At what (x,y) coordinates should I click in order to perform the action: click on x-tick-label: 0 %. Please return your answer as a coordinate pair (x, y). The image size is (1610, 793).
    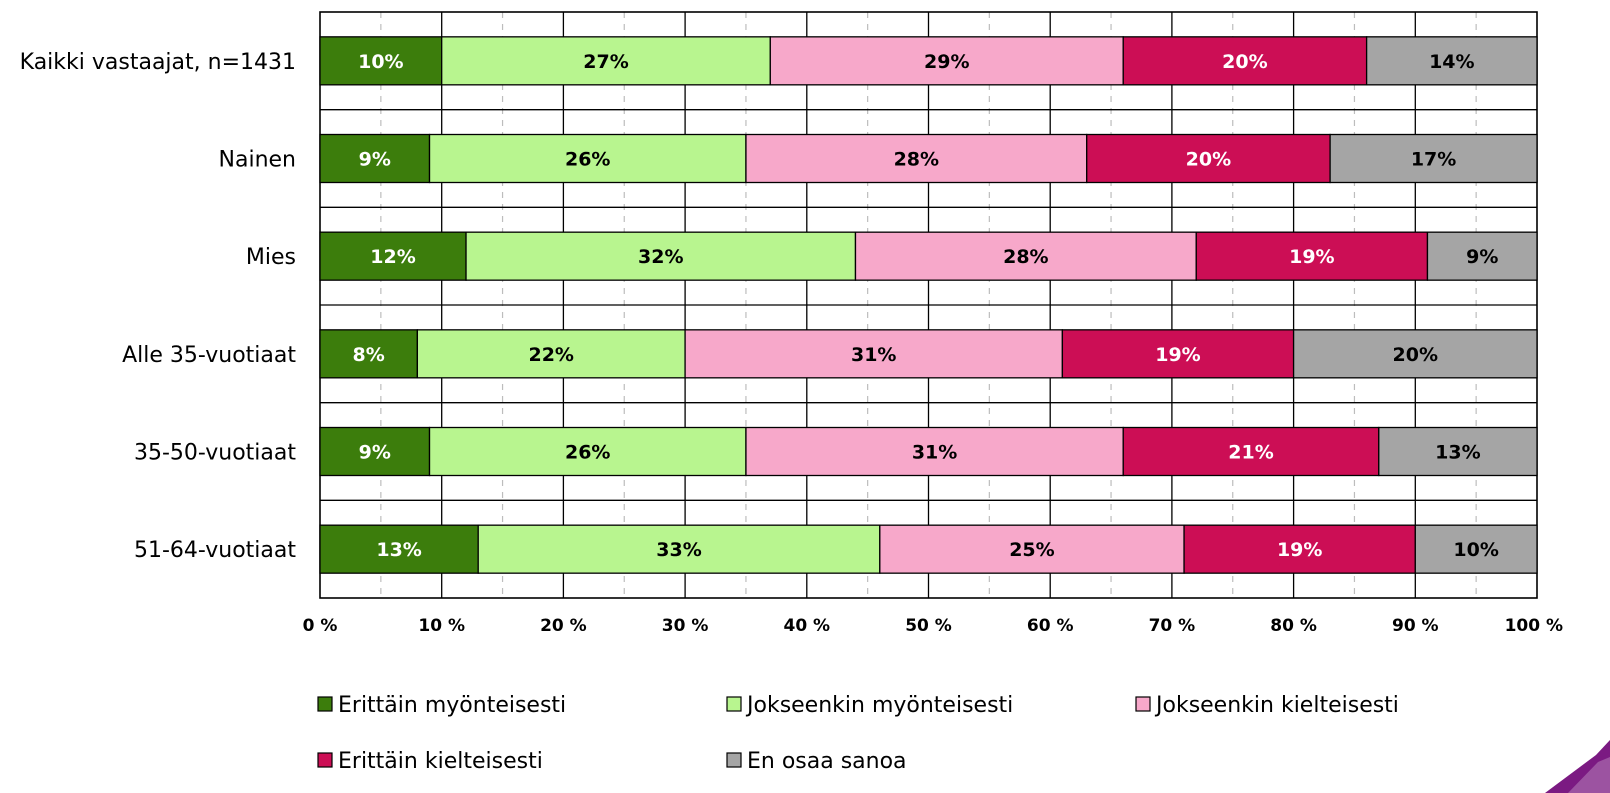
    Looking at the image, I should click on (320, 626).